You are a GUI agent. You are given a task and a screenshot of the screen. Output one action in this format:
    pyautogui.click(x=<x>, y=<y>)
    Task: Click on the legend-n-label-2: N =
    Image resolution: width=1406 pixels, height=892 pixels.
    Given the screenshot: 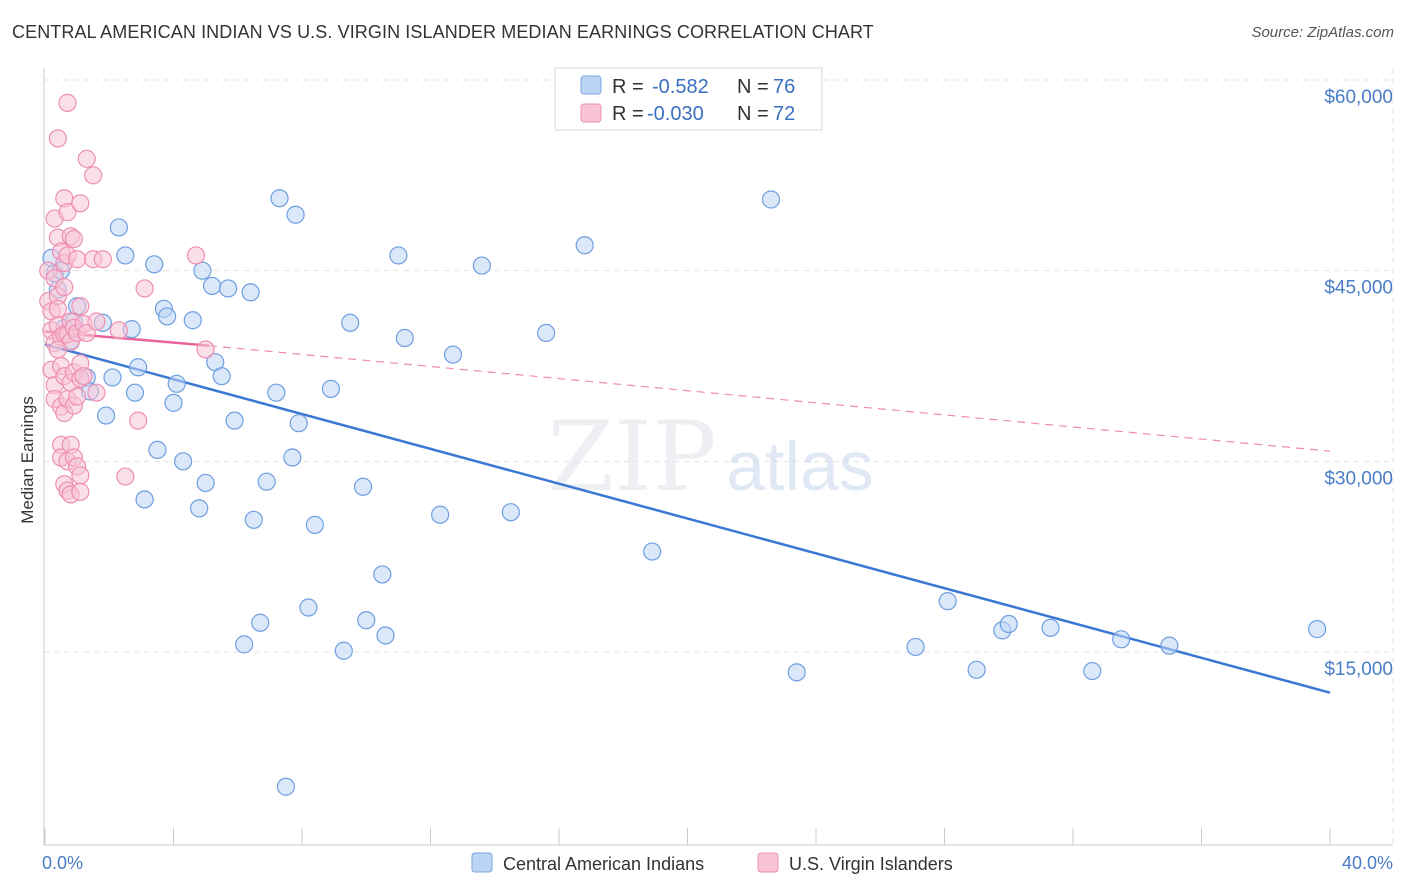 What is the action you would take?
    pyautogui.click(x=753, y=114)
    